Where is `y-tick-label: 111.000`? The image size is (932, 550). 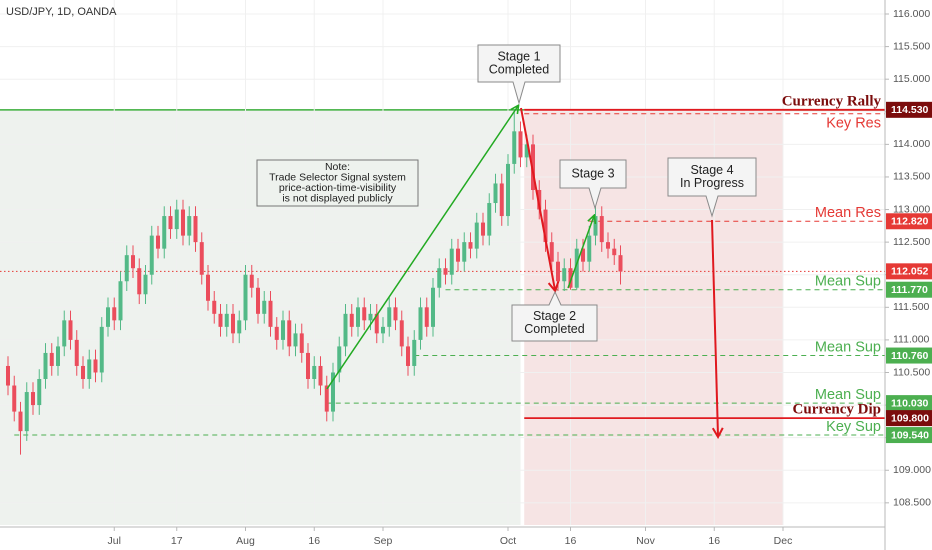 y-tick-label: 111.000 is located at coordinates (911, 340).